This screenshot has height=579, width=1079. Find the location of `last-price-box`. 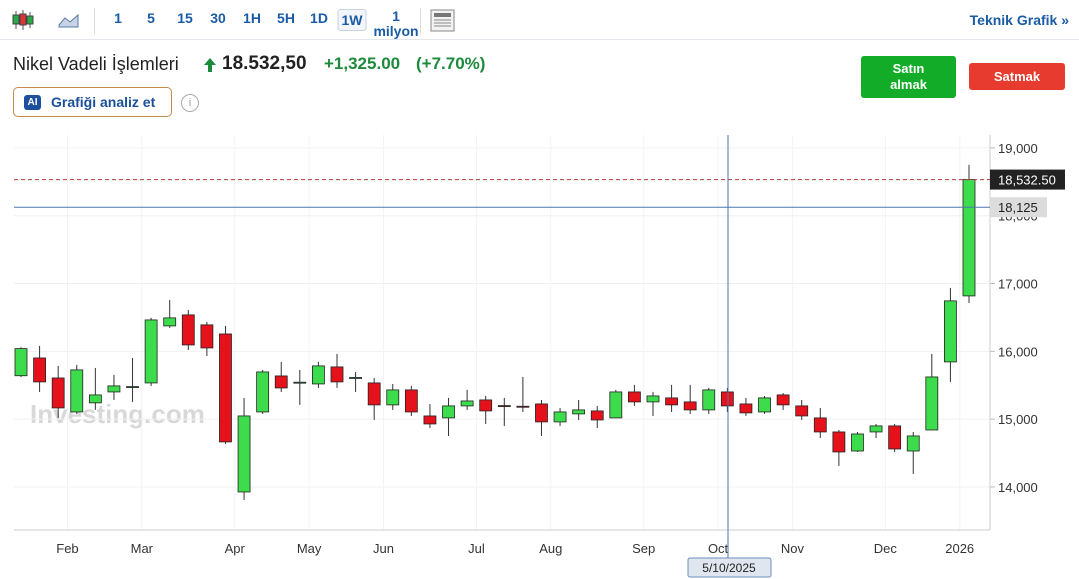

last-price-box is located at coordinates (1027, 179).